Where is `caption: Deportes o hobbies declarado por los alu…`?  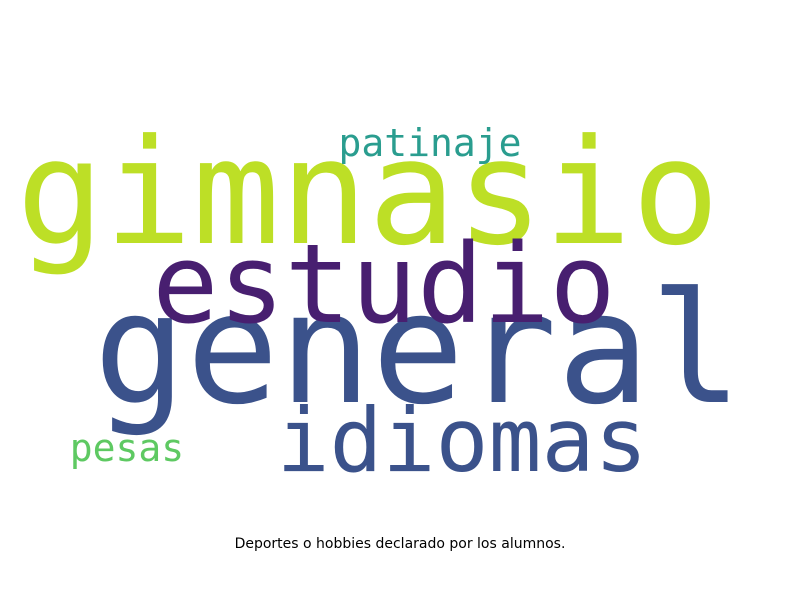 caption: Deportes o hobbies declarado por los alu… is located at coordinates (400, 544).